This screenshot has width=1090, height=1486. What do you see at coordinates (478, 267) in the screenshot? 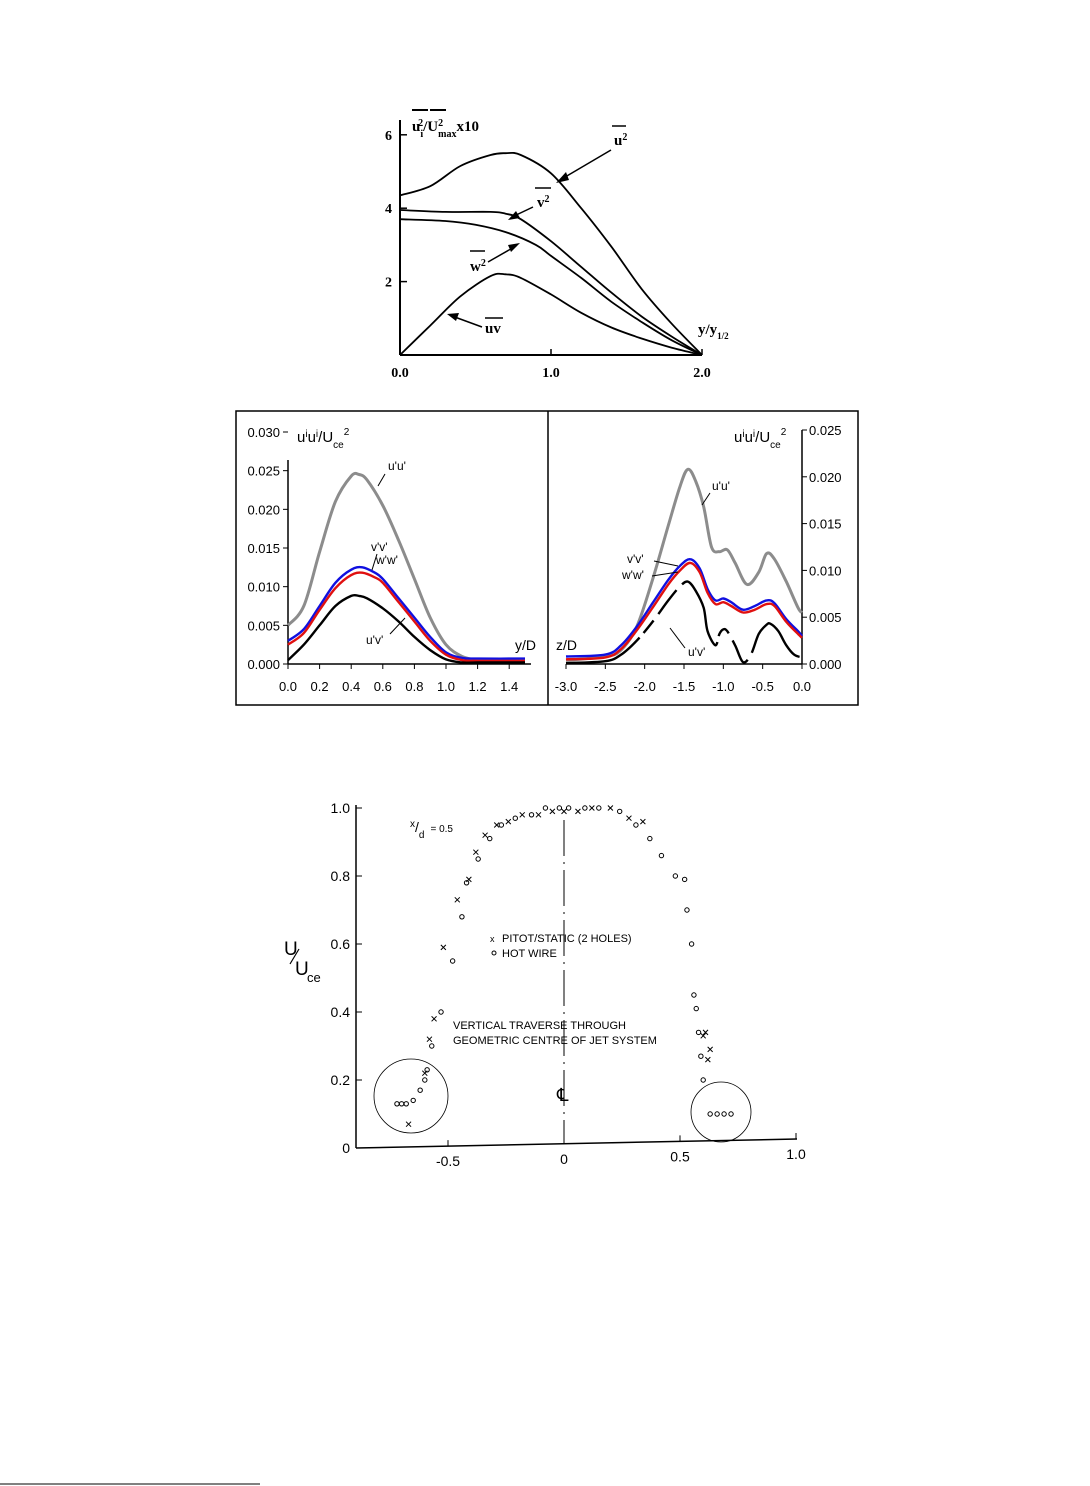
I see `c1-label-w2: w2` at bounding box center [478, 267].